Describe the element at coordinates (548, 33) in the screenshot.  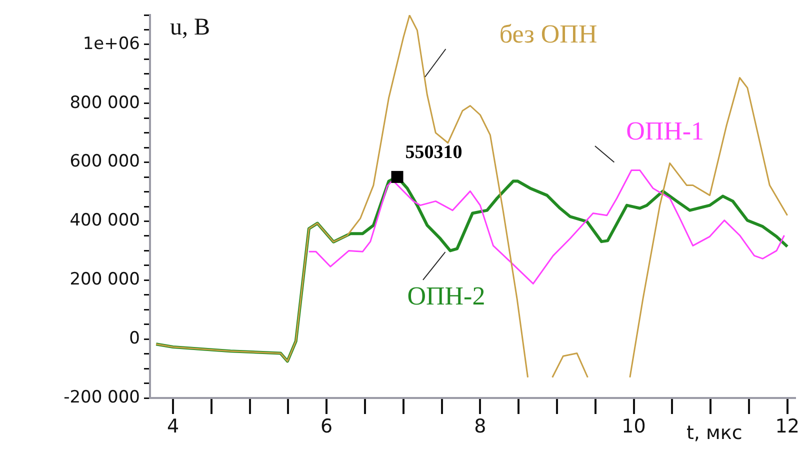
I see `text: без ОПН` at that location.